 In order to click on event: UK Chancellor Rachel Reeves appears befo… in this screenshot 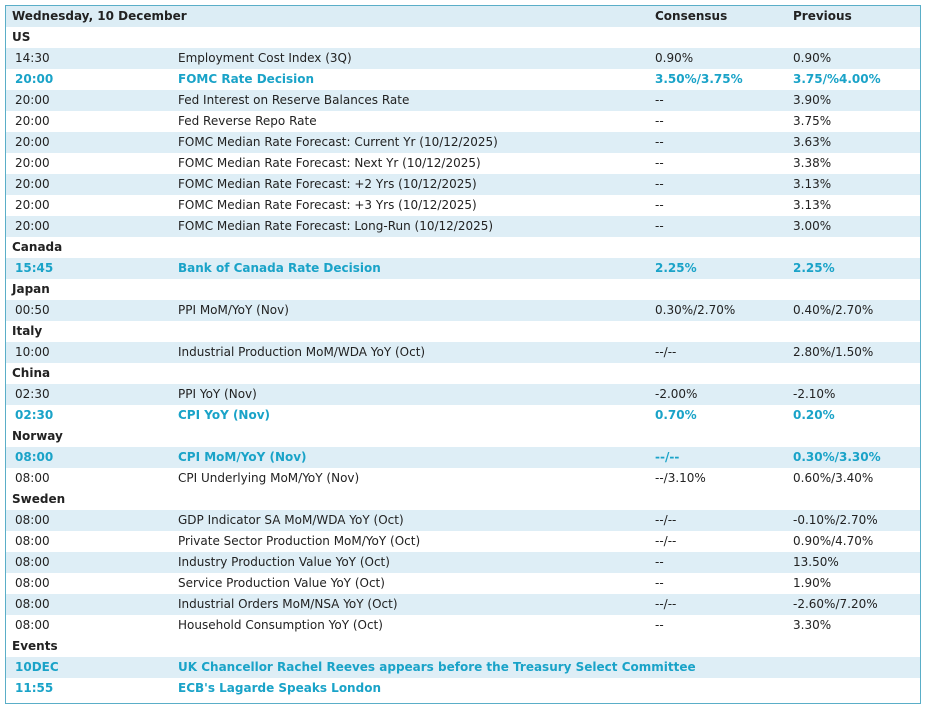, I will do `click(437, 667)`.